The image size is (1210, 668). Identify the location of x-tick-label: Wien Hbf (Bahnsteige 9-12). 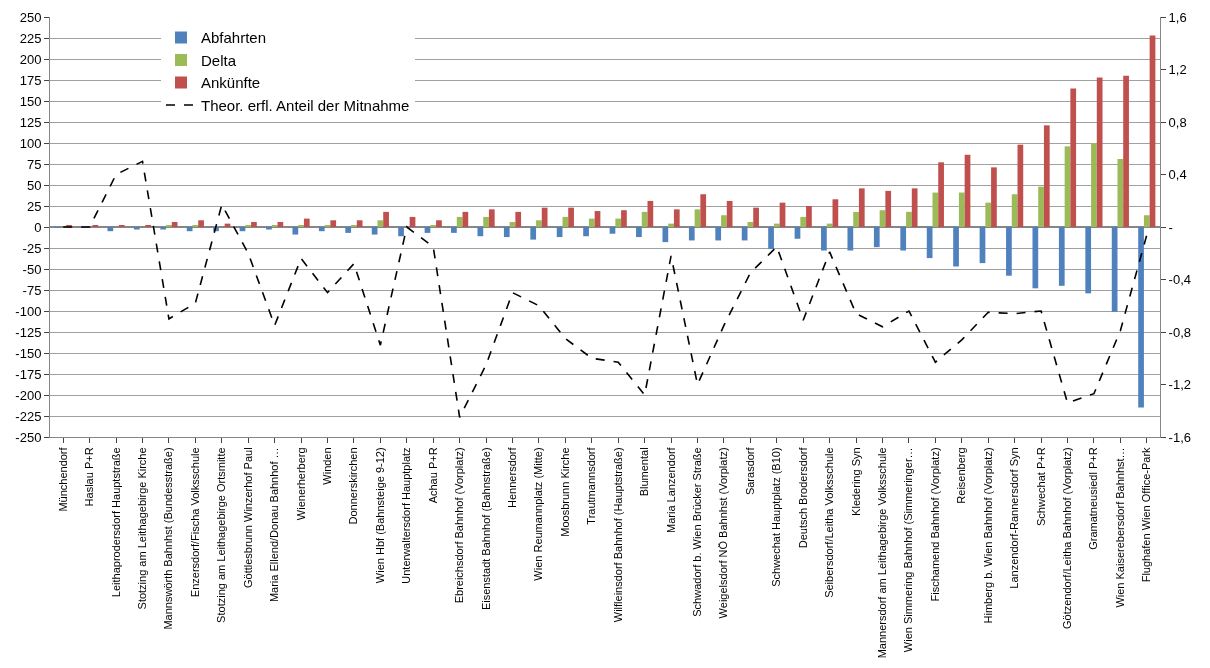
(379, 515).